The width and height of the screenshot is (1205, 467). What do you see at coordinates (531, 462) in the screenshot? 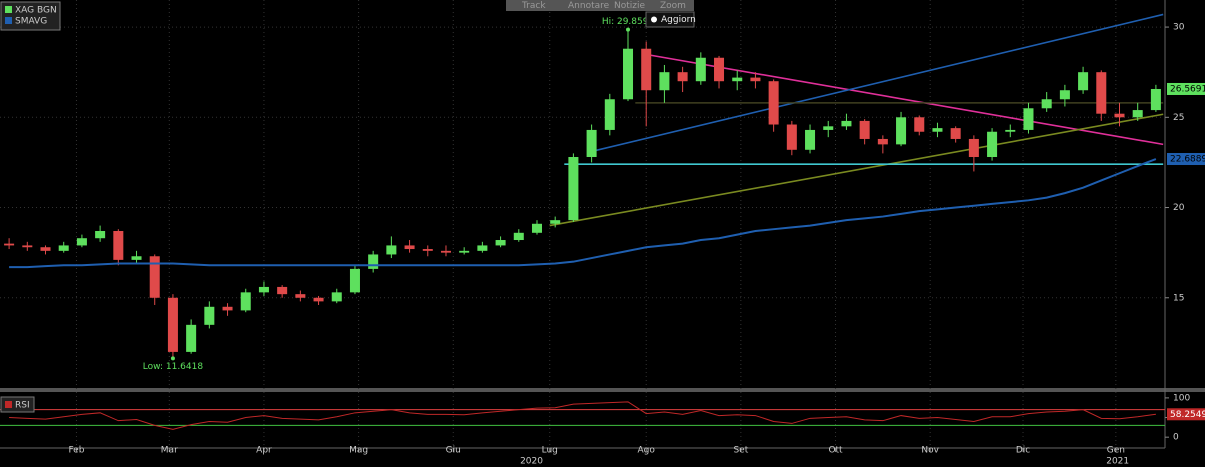
I see `year-label: 2020` at bounding box center [531, 462].